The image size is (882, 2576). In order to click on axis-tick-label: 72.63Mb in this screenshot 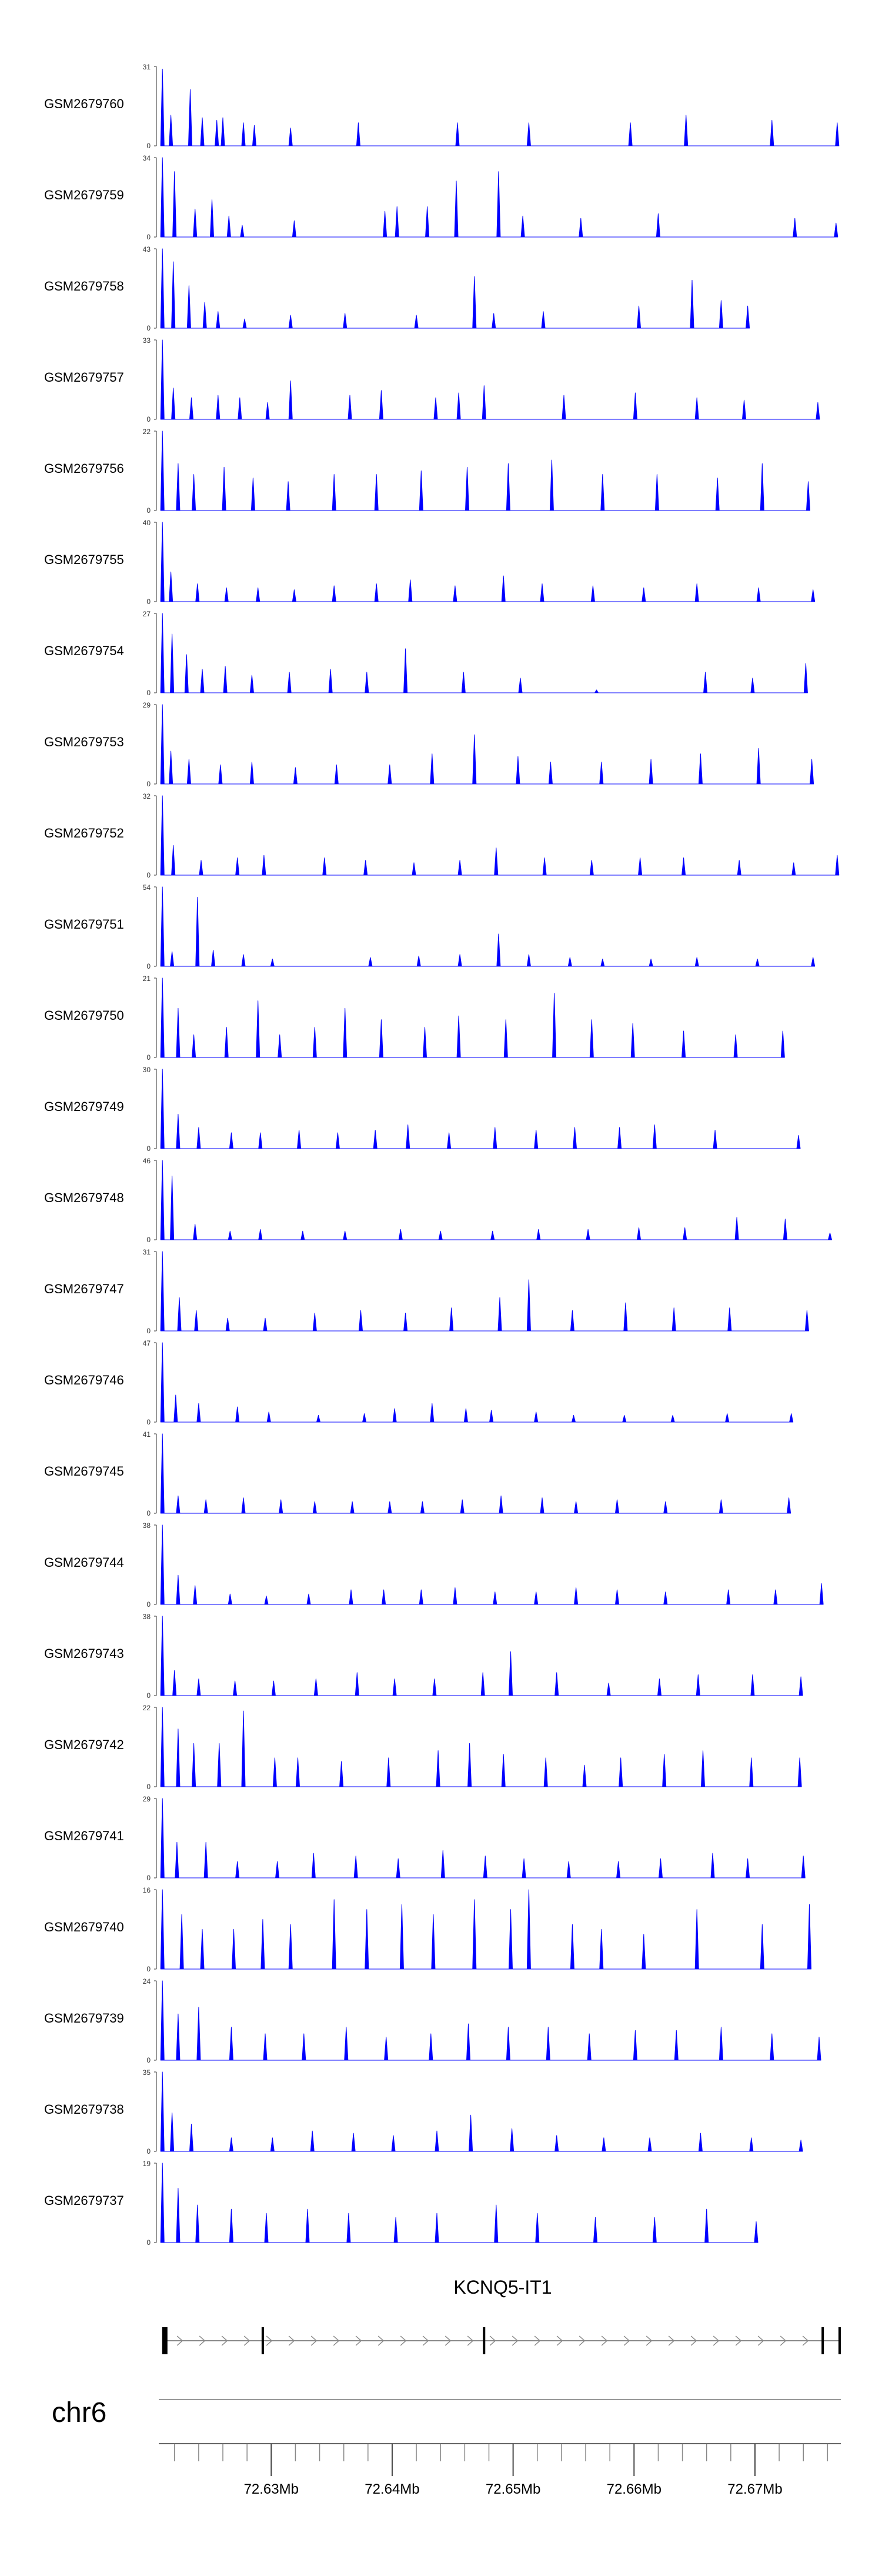, I will do `click(271, 2489)`.